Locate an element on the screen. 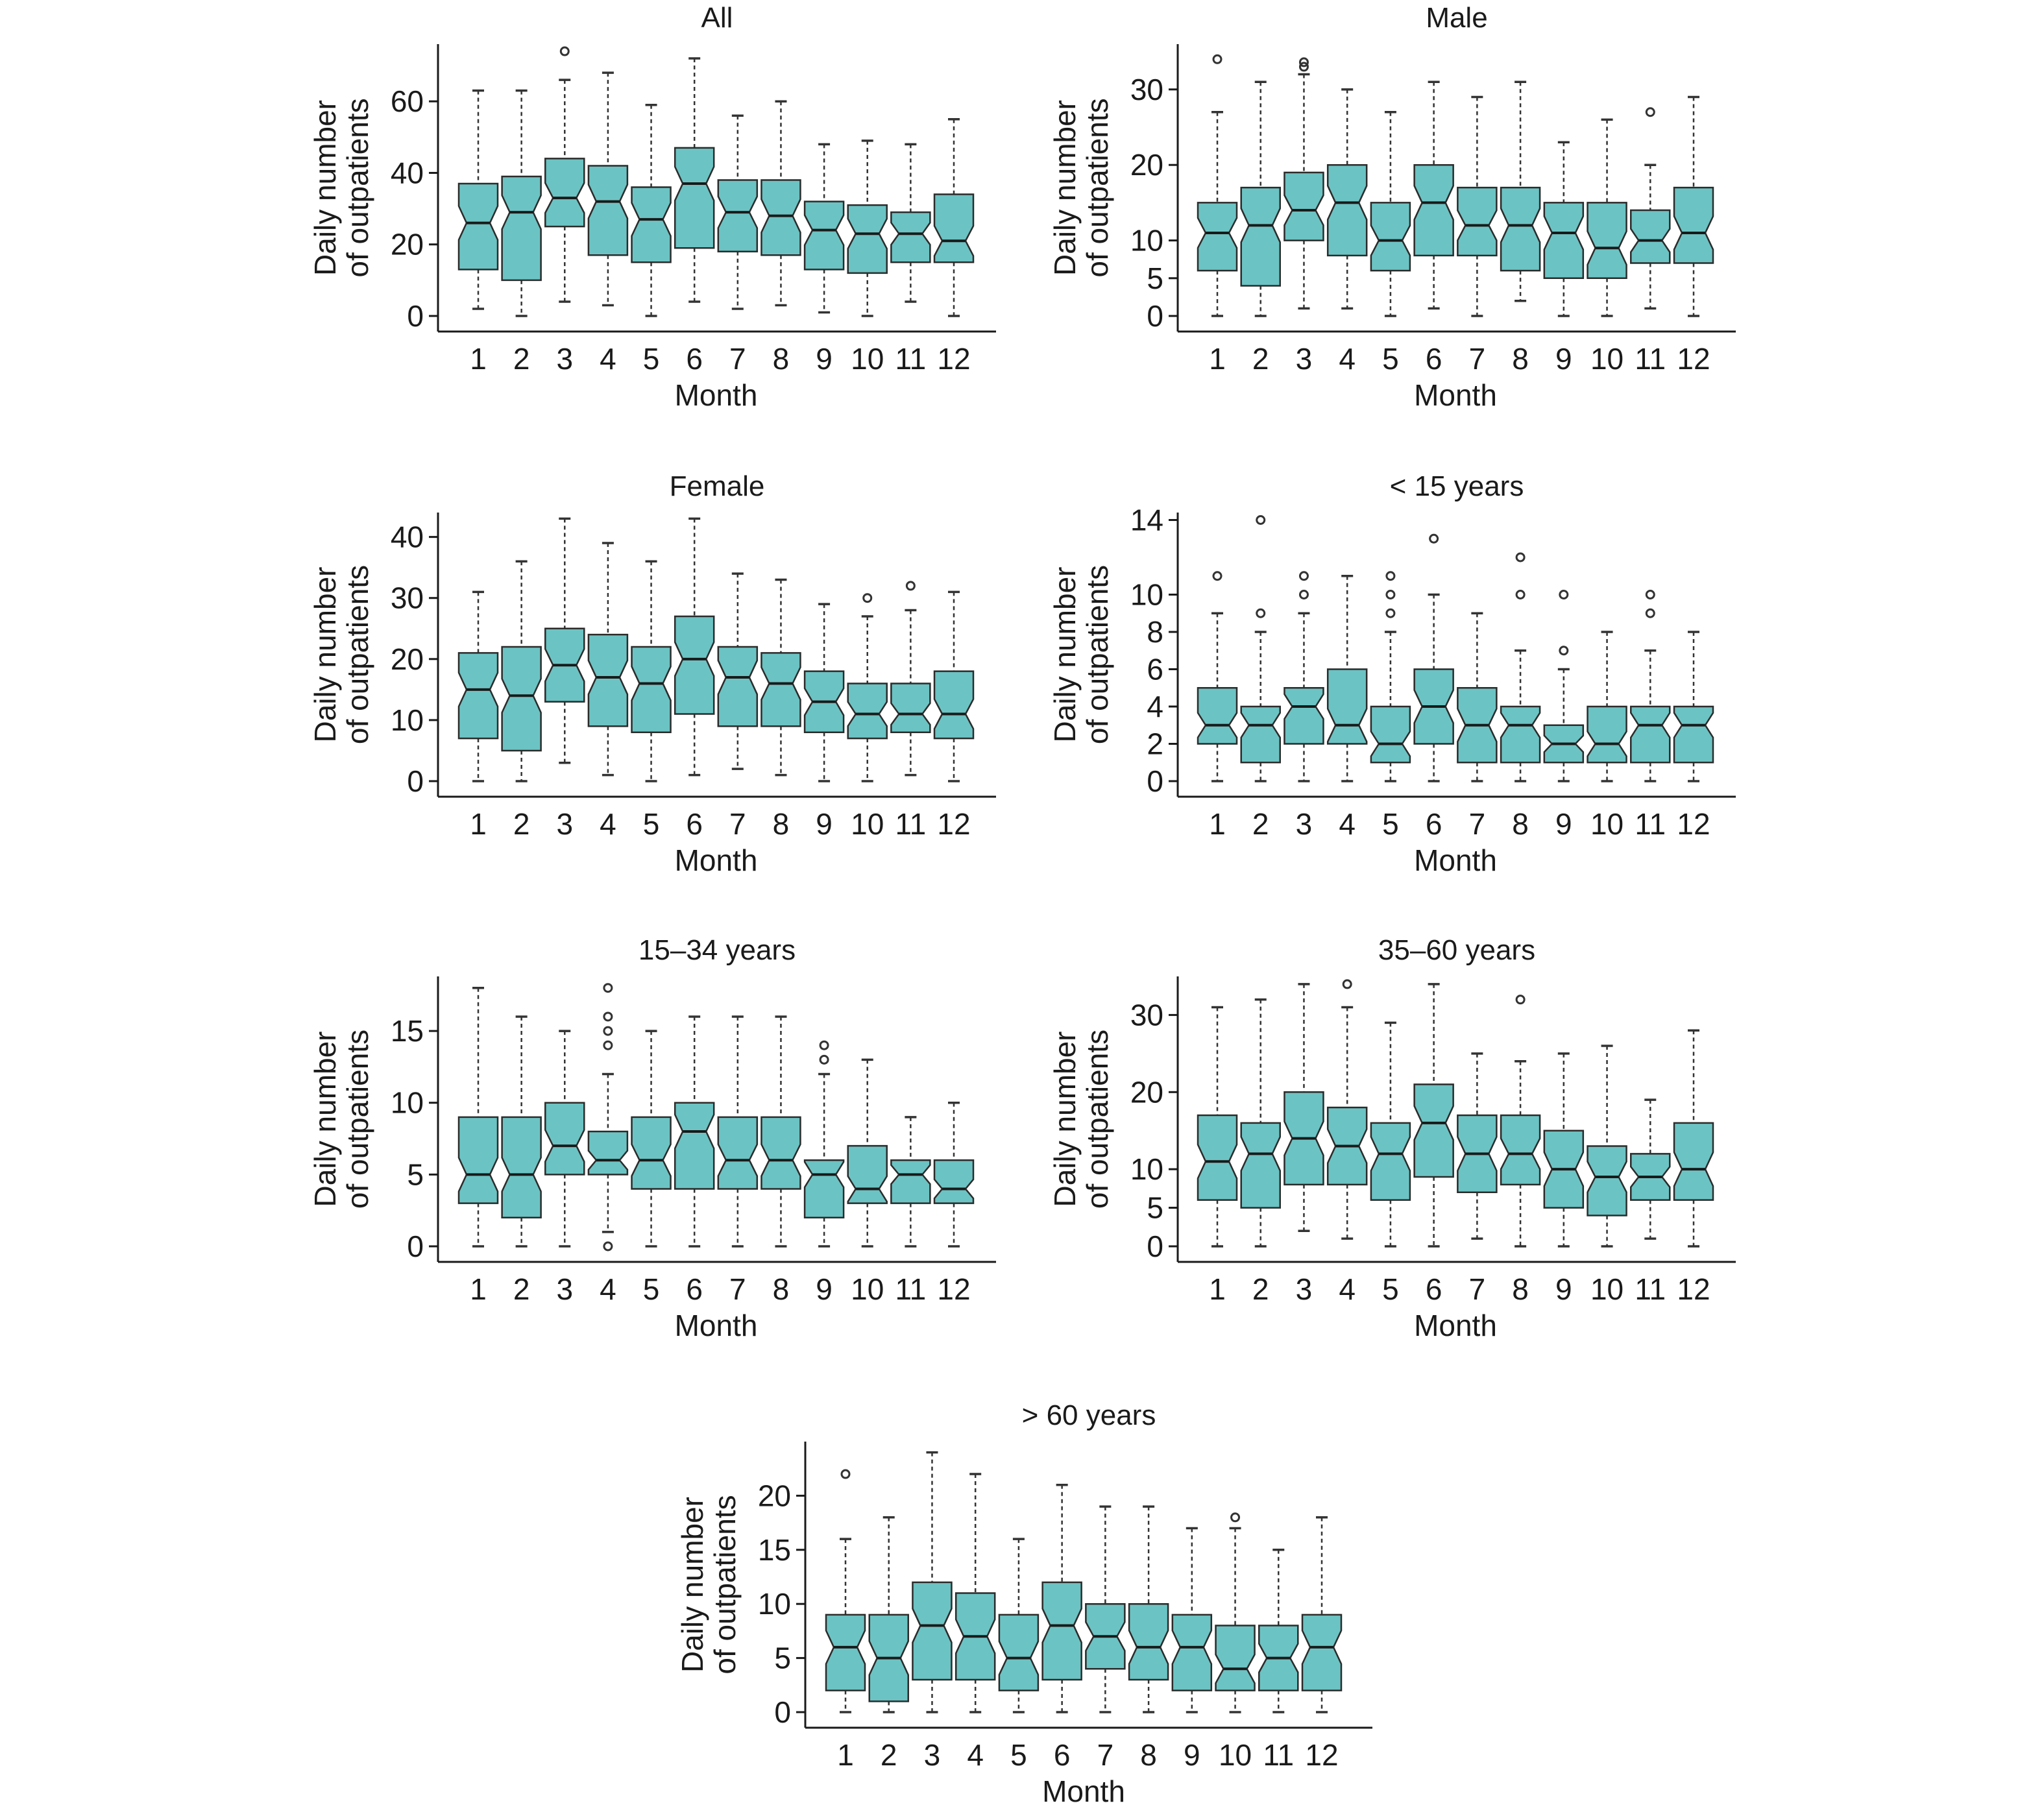 The image size is (2044, 1814). x-tick-label: 11 is located at coordinates (910, 359).